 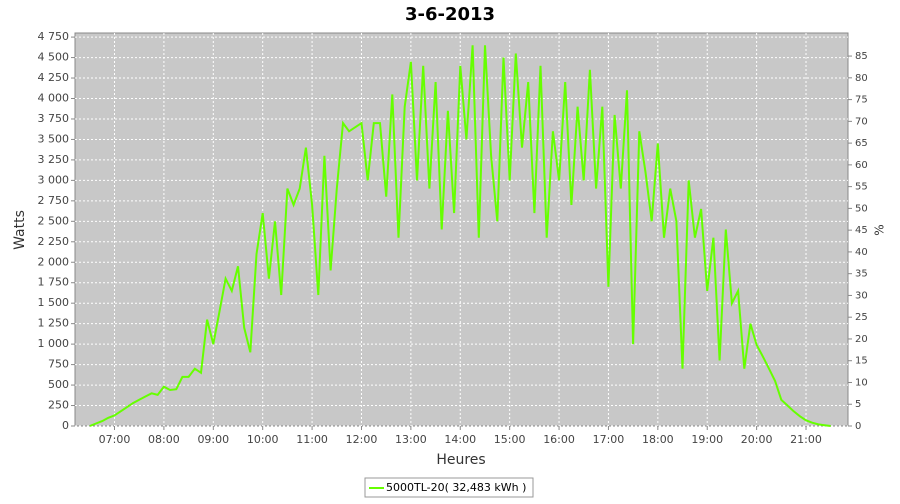 What do you see at coordinates (54, 343) in the screenshot?
I see `y-tick-label: 1 000` at bounding box center [54, 343].